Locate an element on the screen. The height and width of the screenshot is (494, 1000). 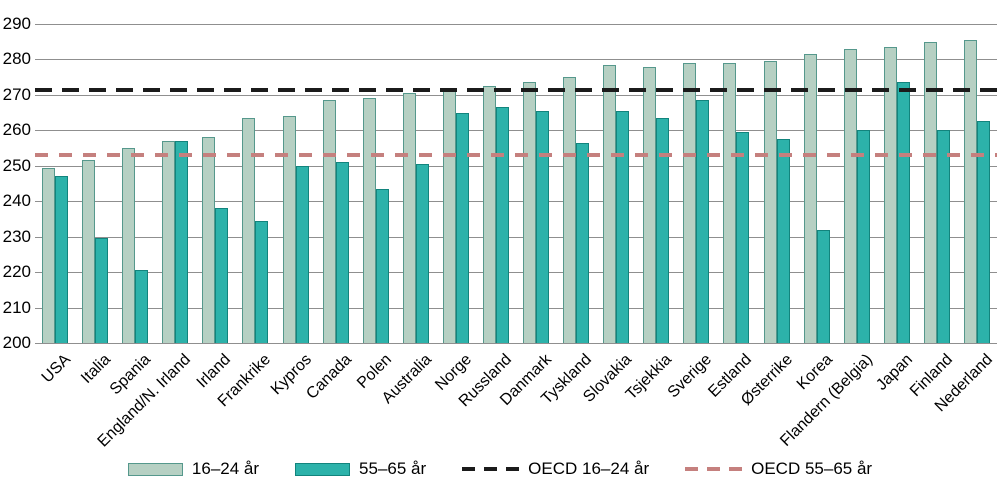
y-tick-label: 220 is located at coordinates (16, 272).